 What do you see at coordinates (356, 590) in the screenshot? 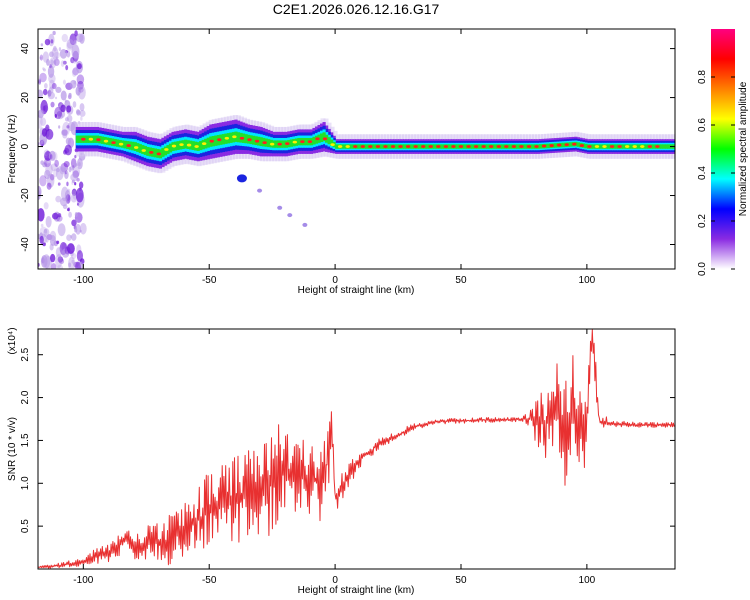
I see `snr-x-label: Height of straight line (km)` at bounding box center [356, 590].